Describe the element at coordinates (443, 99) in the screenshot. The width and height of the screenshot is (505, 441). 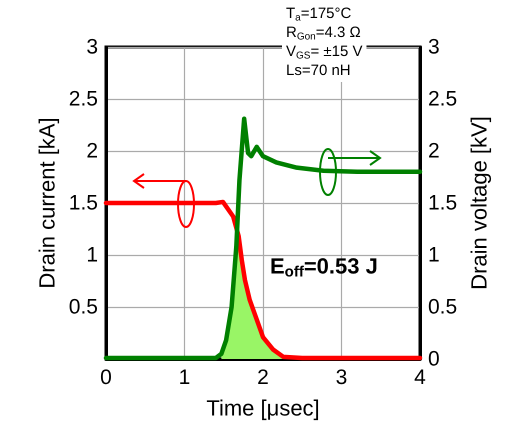
I see `y2-tick-label: 2.5` at that location.